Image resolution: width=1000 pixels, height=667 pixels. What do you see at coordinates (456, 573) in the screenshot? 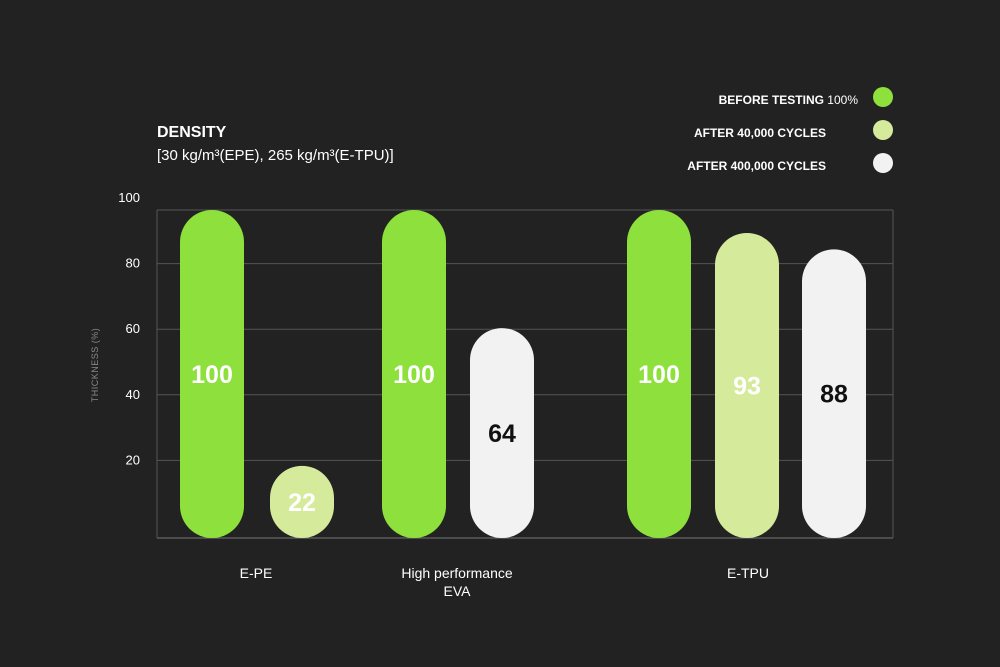
I see `category-label: High performance` at bounding box center [456, 573].